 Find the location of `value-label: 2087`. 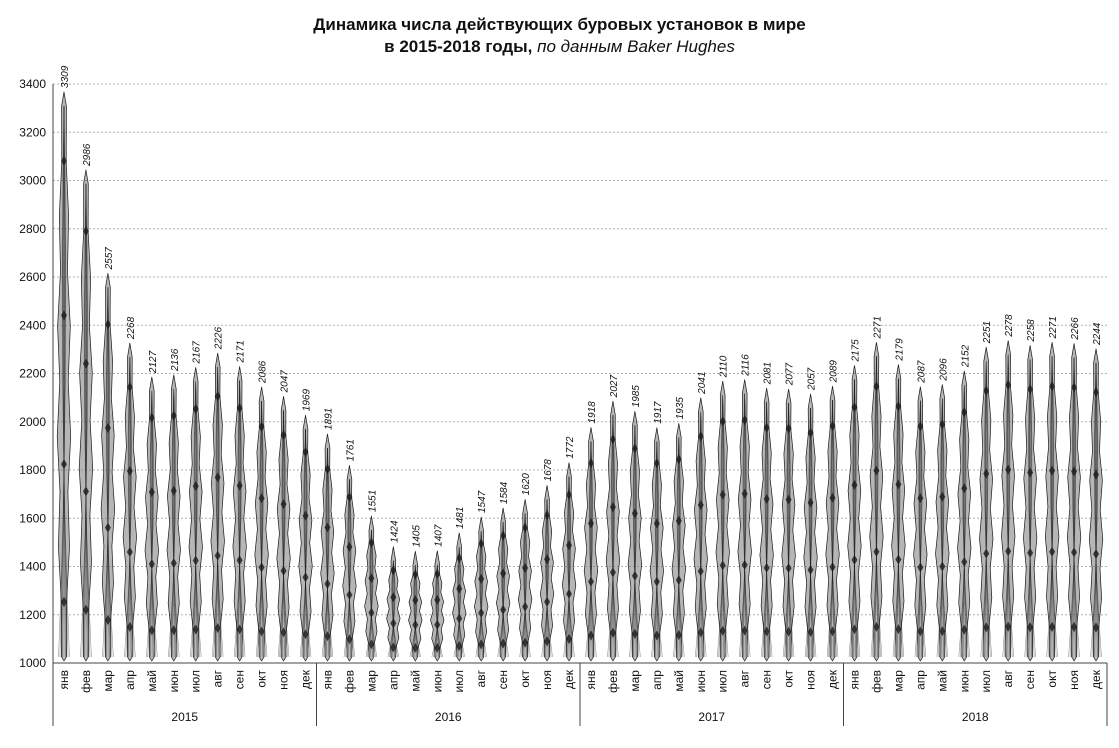

value-label: 2087 is located at coordinates (921, 372).